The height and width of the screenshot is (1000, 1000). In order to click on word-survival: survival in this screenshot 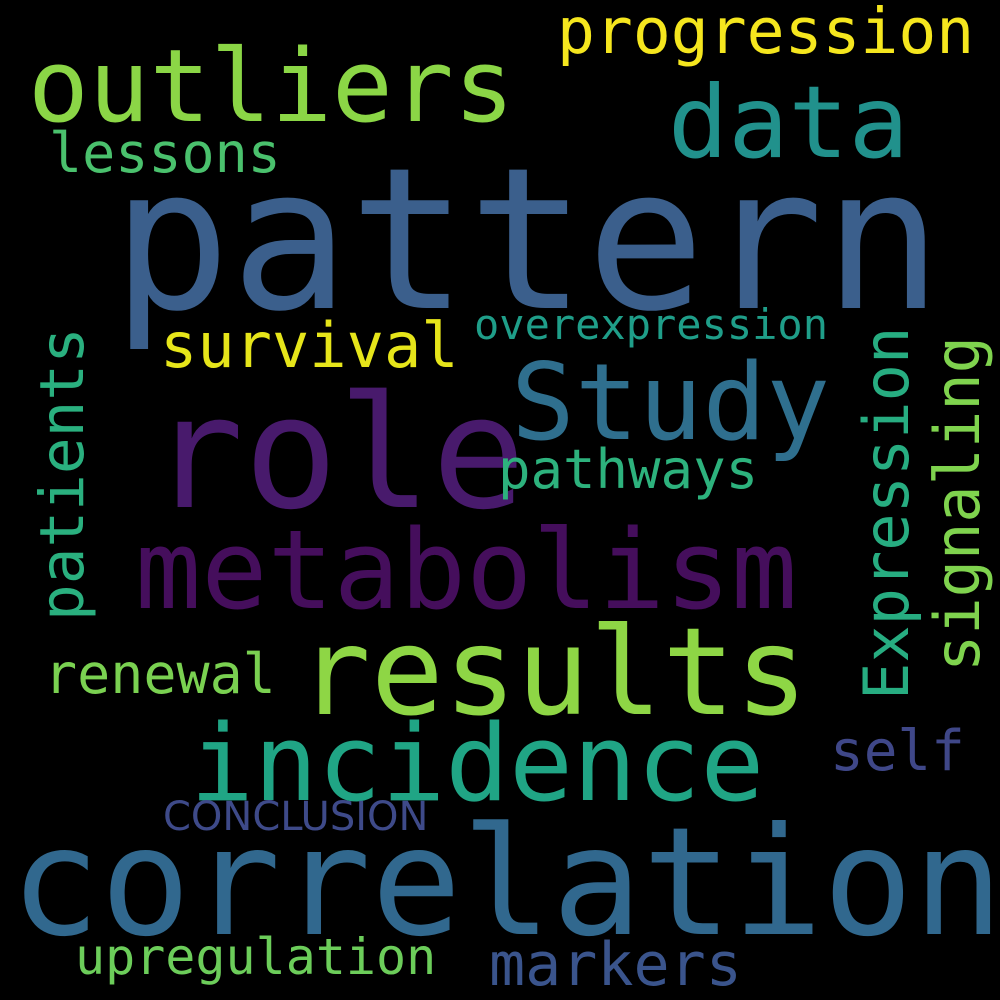, I will do `click(309, 345)`.